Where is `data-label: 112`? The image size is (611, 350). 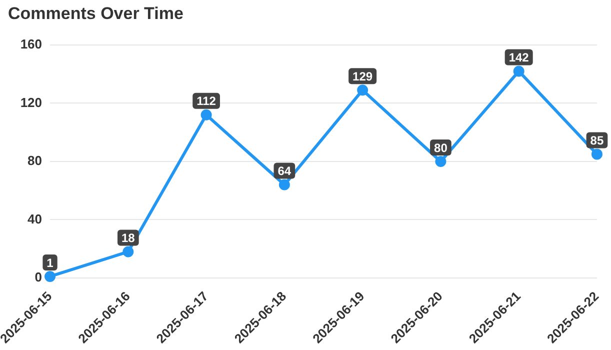 data-label: 112 is located at coordinates (206, 101).